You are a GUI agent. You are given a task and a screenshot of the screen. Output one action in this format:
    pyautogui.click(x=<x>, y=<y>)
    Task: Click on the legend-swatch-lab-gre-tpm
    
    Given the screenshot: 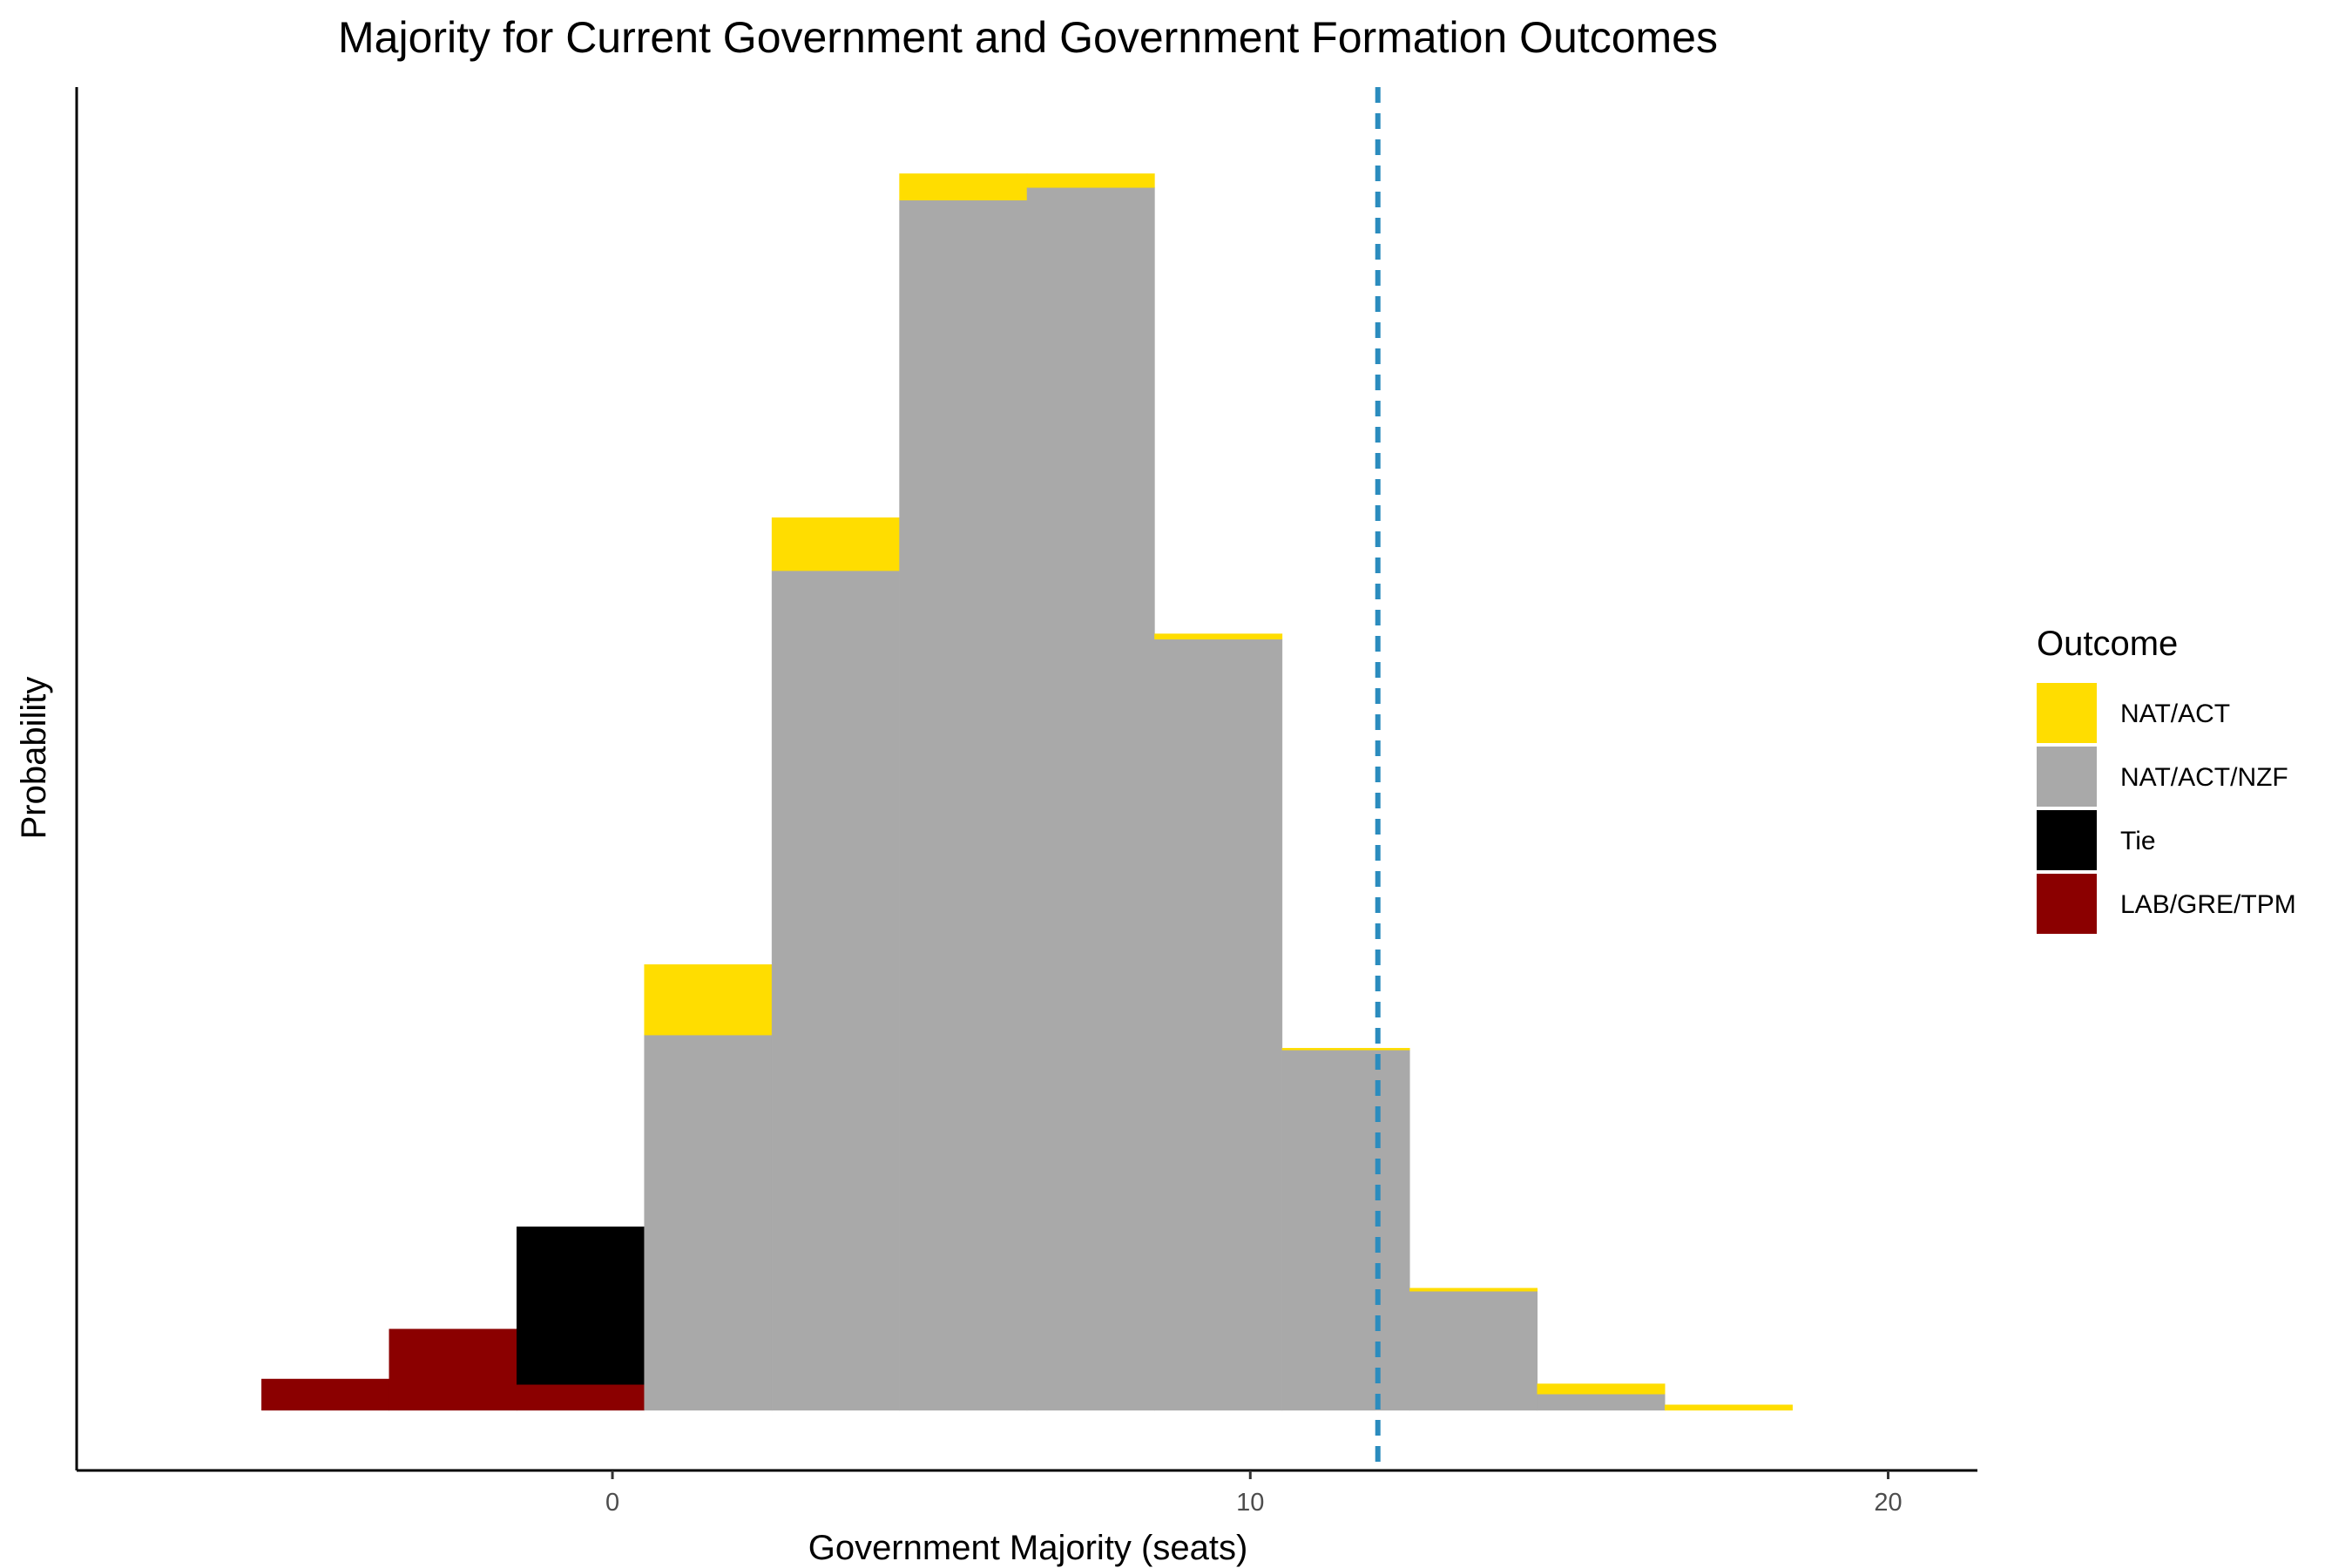 What is the action you would take?
    pyautogui.click(x=2067, y=904)
    